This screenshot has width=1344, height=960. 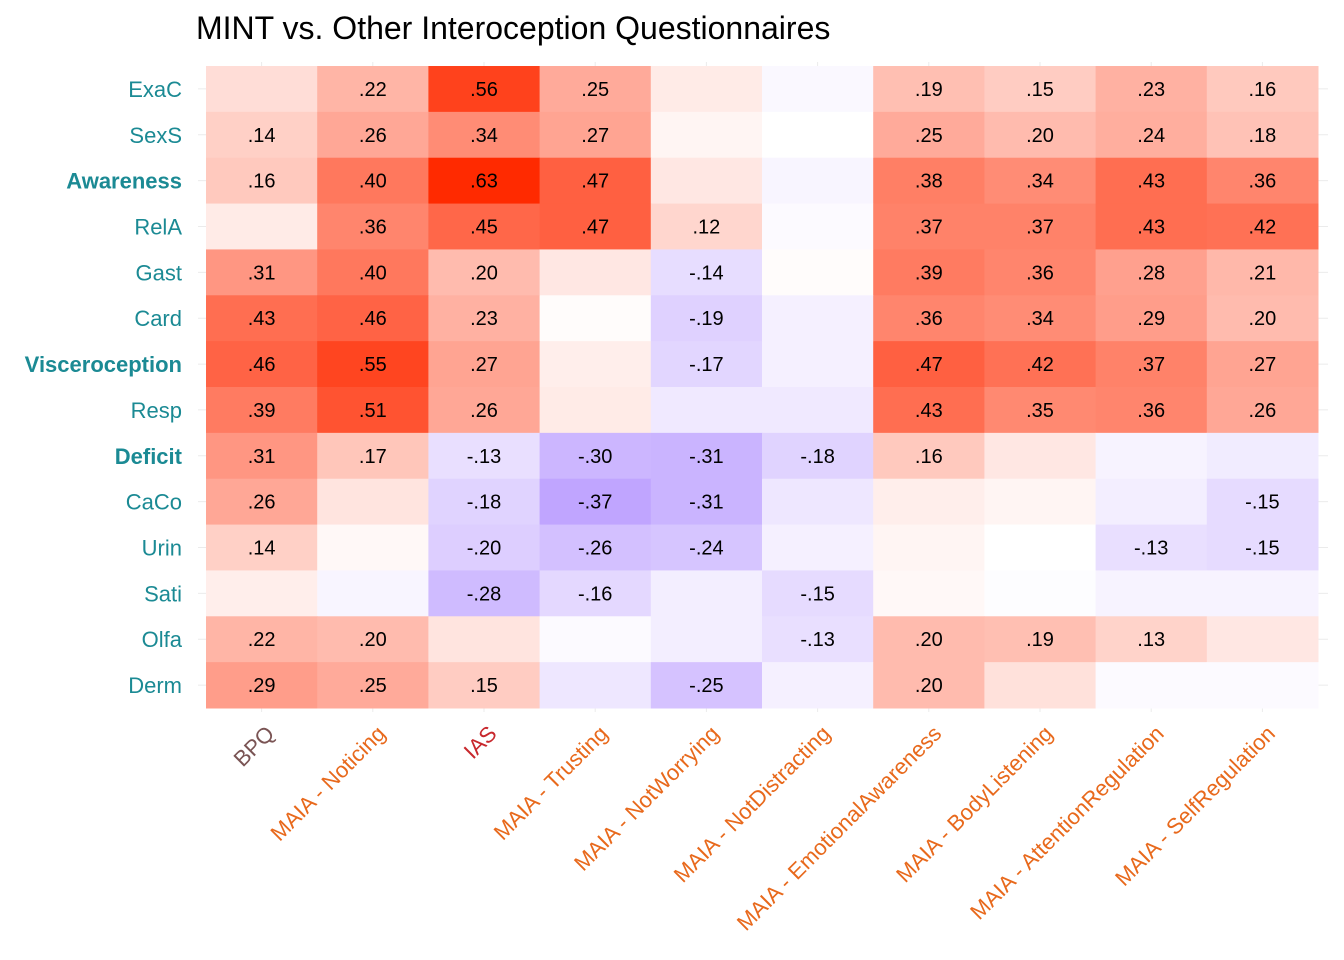 What do you see at coordinates (1262, 90) in the screenshot?
I see `cell-value-label: .16` at bounding box center [1262, 90].